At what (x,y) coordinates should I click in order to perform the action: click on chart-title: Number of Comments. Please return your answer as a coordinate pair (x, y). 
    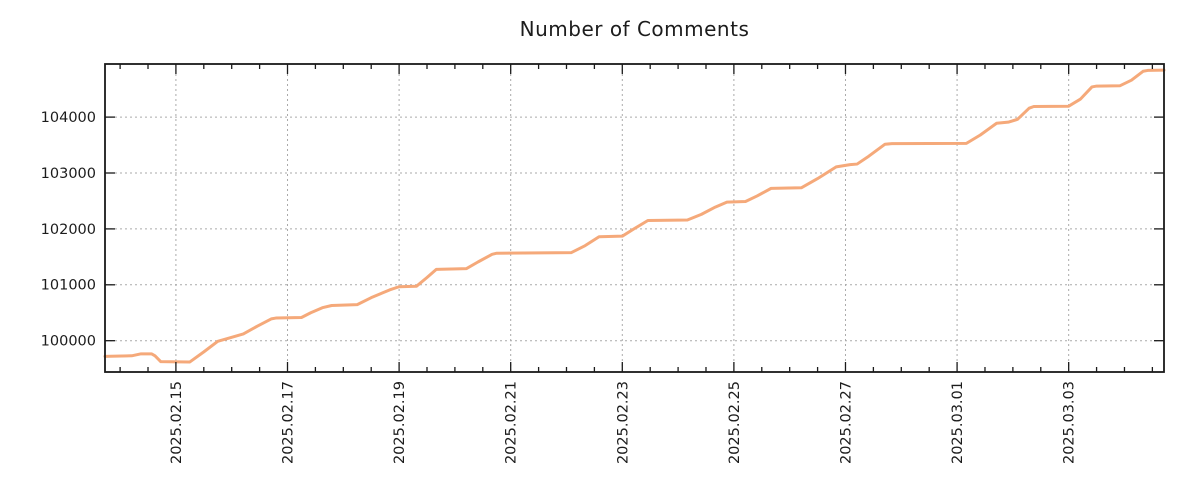
    Looking at the image, I should click on (634, 29).